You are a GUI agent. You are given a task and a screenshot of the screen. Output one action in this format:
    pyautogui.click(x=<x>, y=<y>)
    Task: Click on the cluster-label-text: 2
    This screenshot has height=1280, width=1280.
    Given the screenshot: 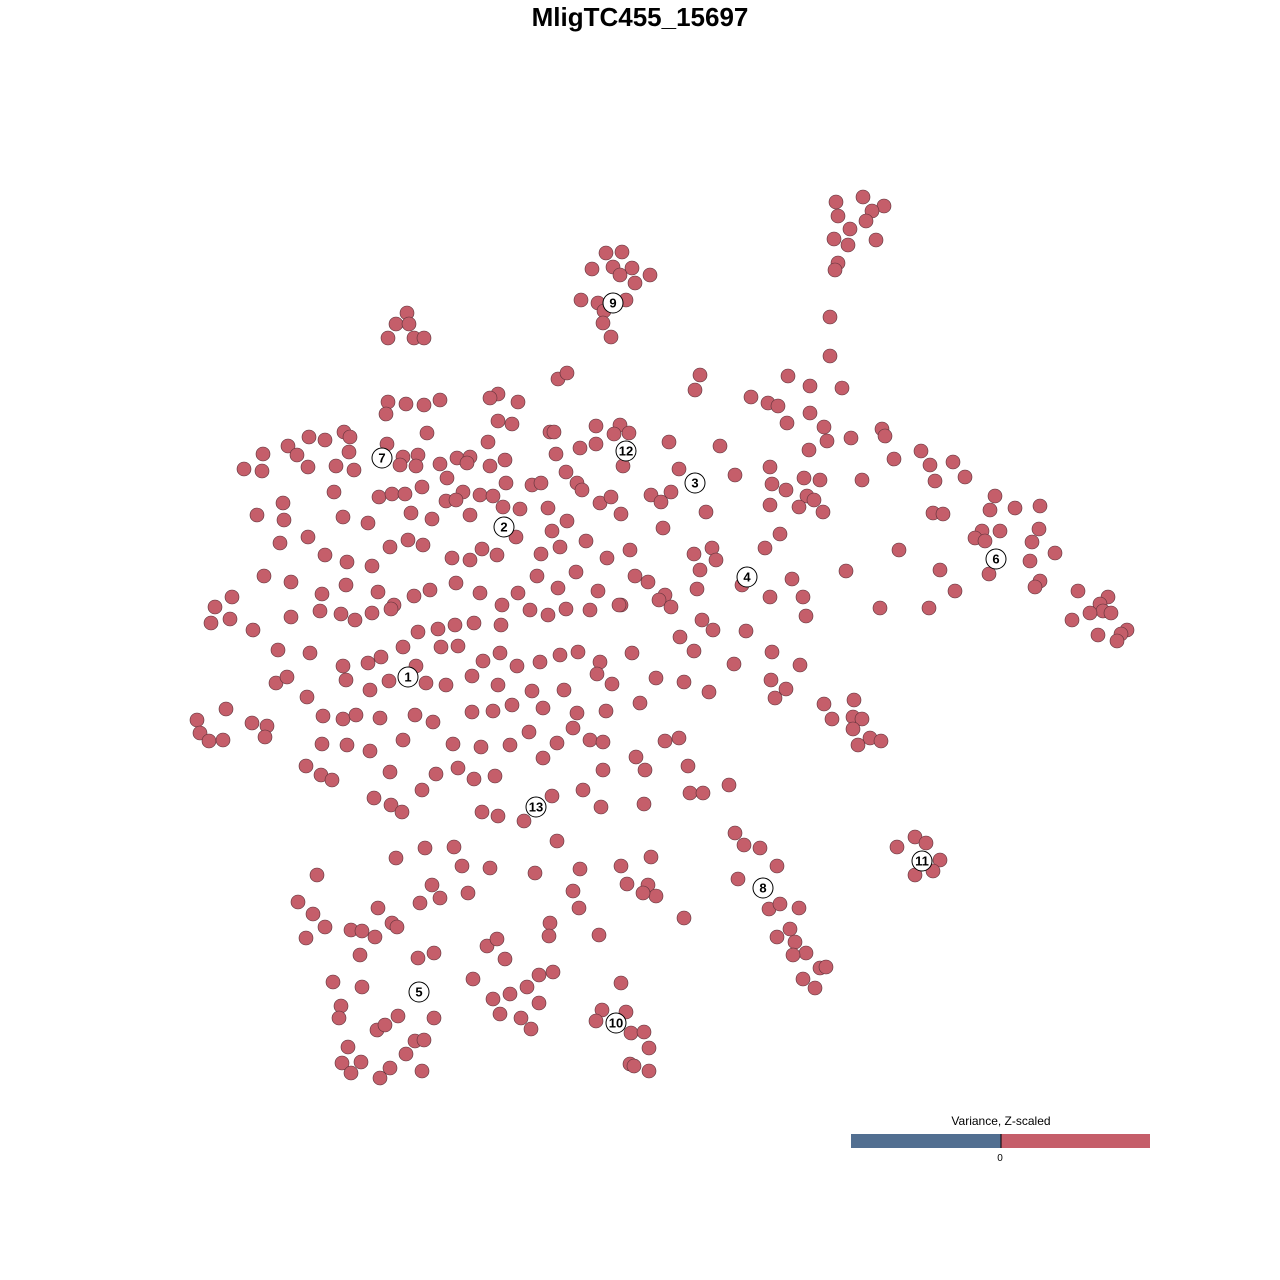 What is the action you would take?
    pyautogui.click(x=503, y=527)
    